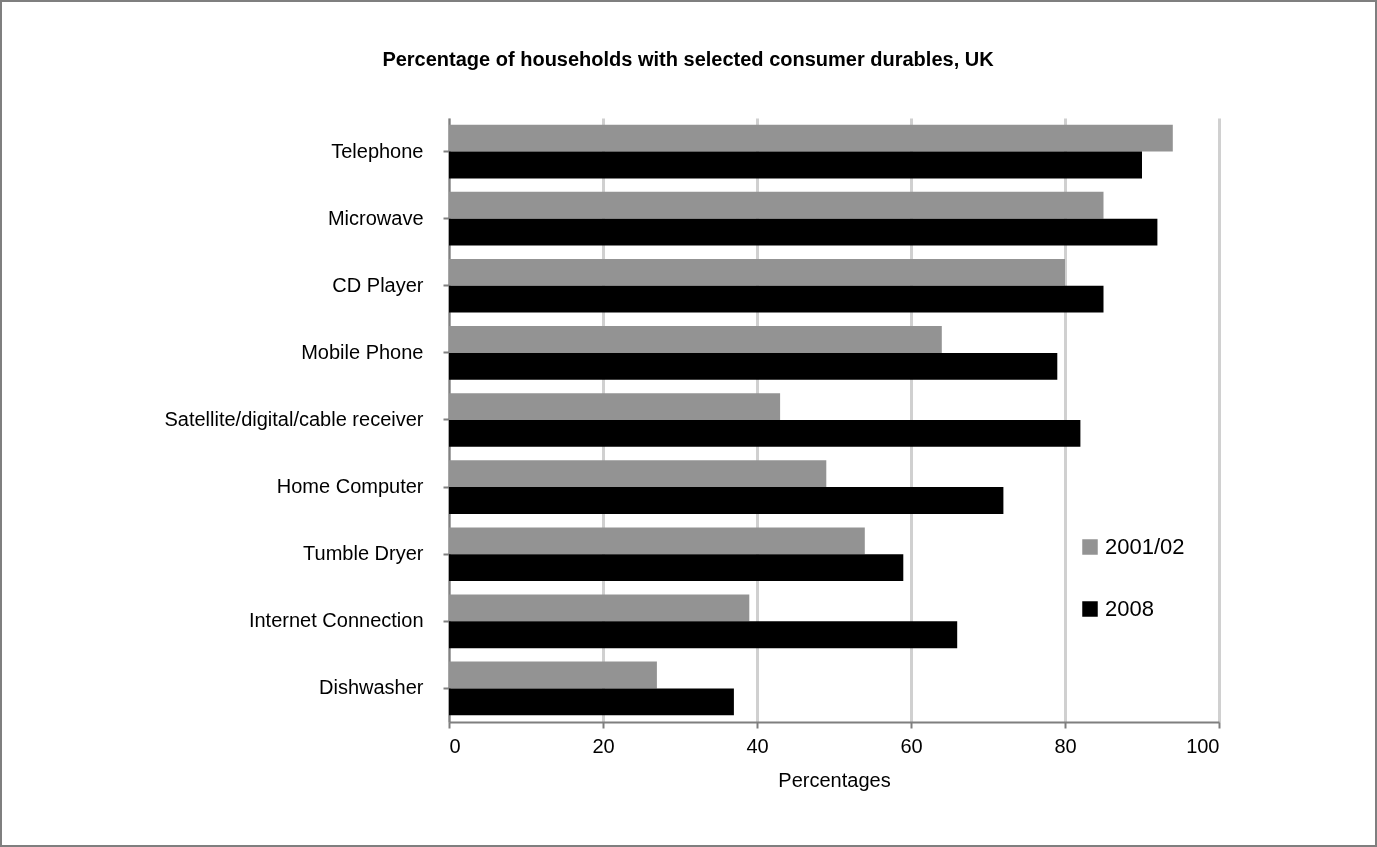 The width and height of the screenshot is (1377, 847). I want to click on y-tick-label: Telephone, so click(377, 150).